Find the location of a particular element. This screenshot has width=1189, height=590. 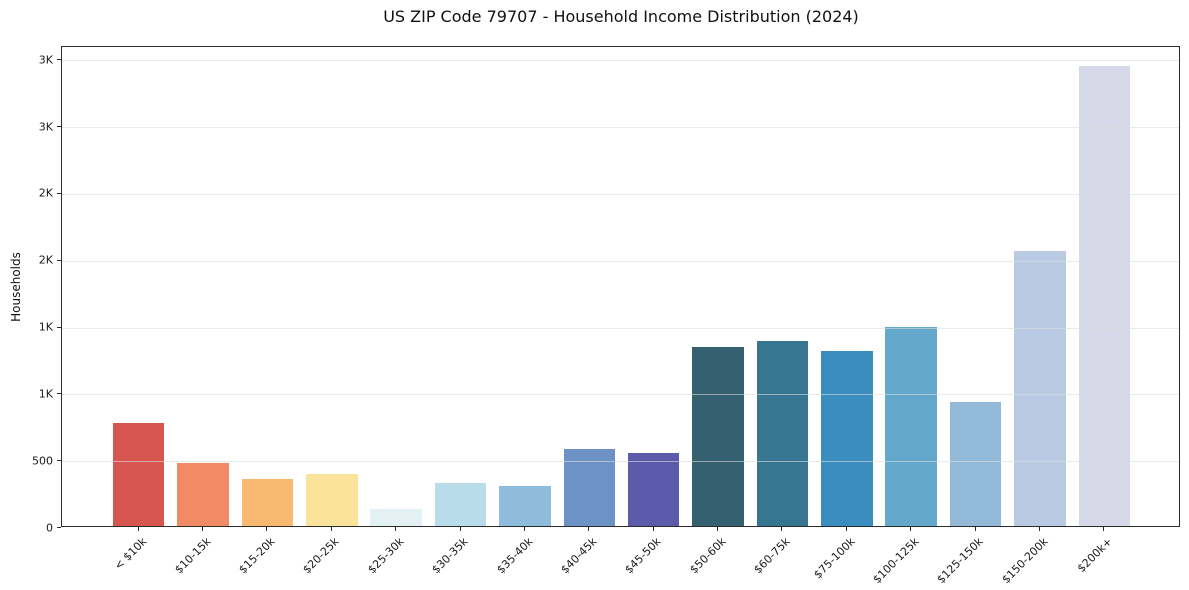

x-tick-label: $30-35k is located at coordinates (450, 556).